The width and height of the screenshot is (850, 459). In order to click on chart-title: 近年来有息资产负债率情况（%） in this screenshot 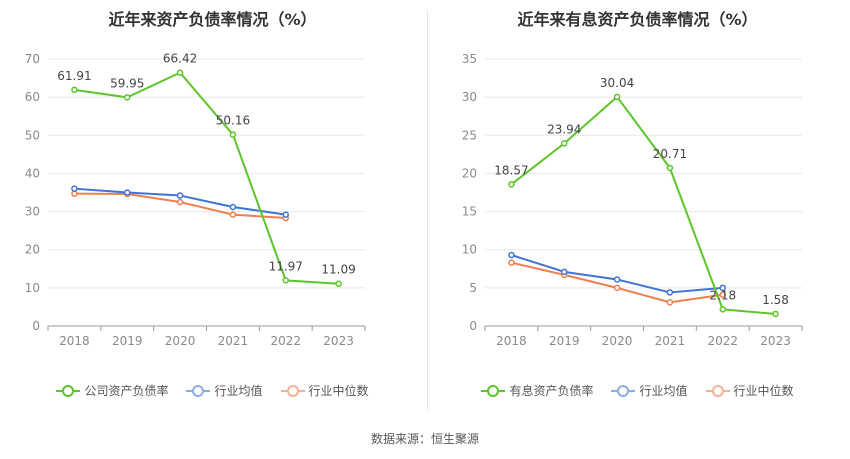, I will do `click(637, 19)`.